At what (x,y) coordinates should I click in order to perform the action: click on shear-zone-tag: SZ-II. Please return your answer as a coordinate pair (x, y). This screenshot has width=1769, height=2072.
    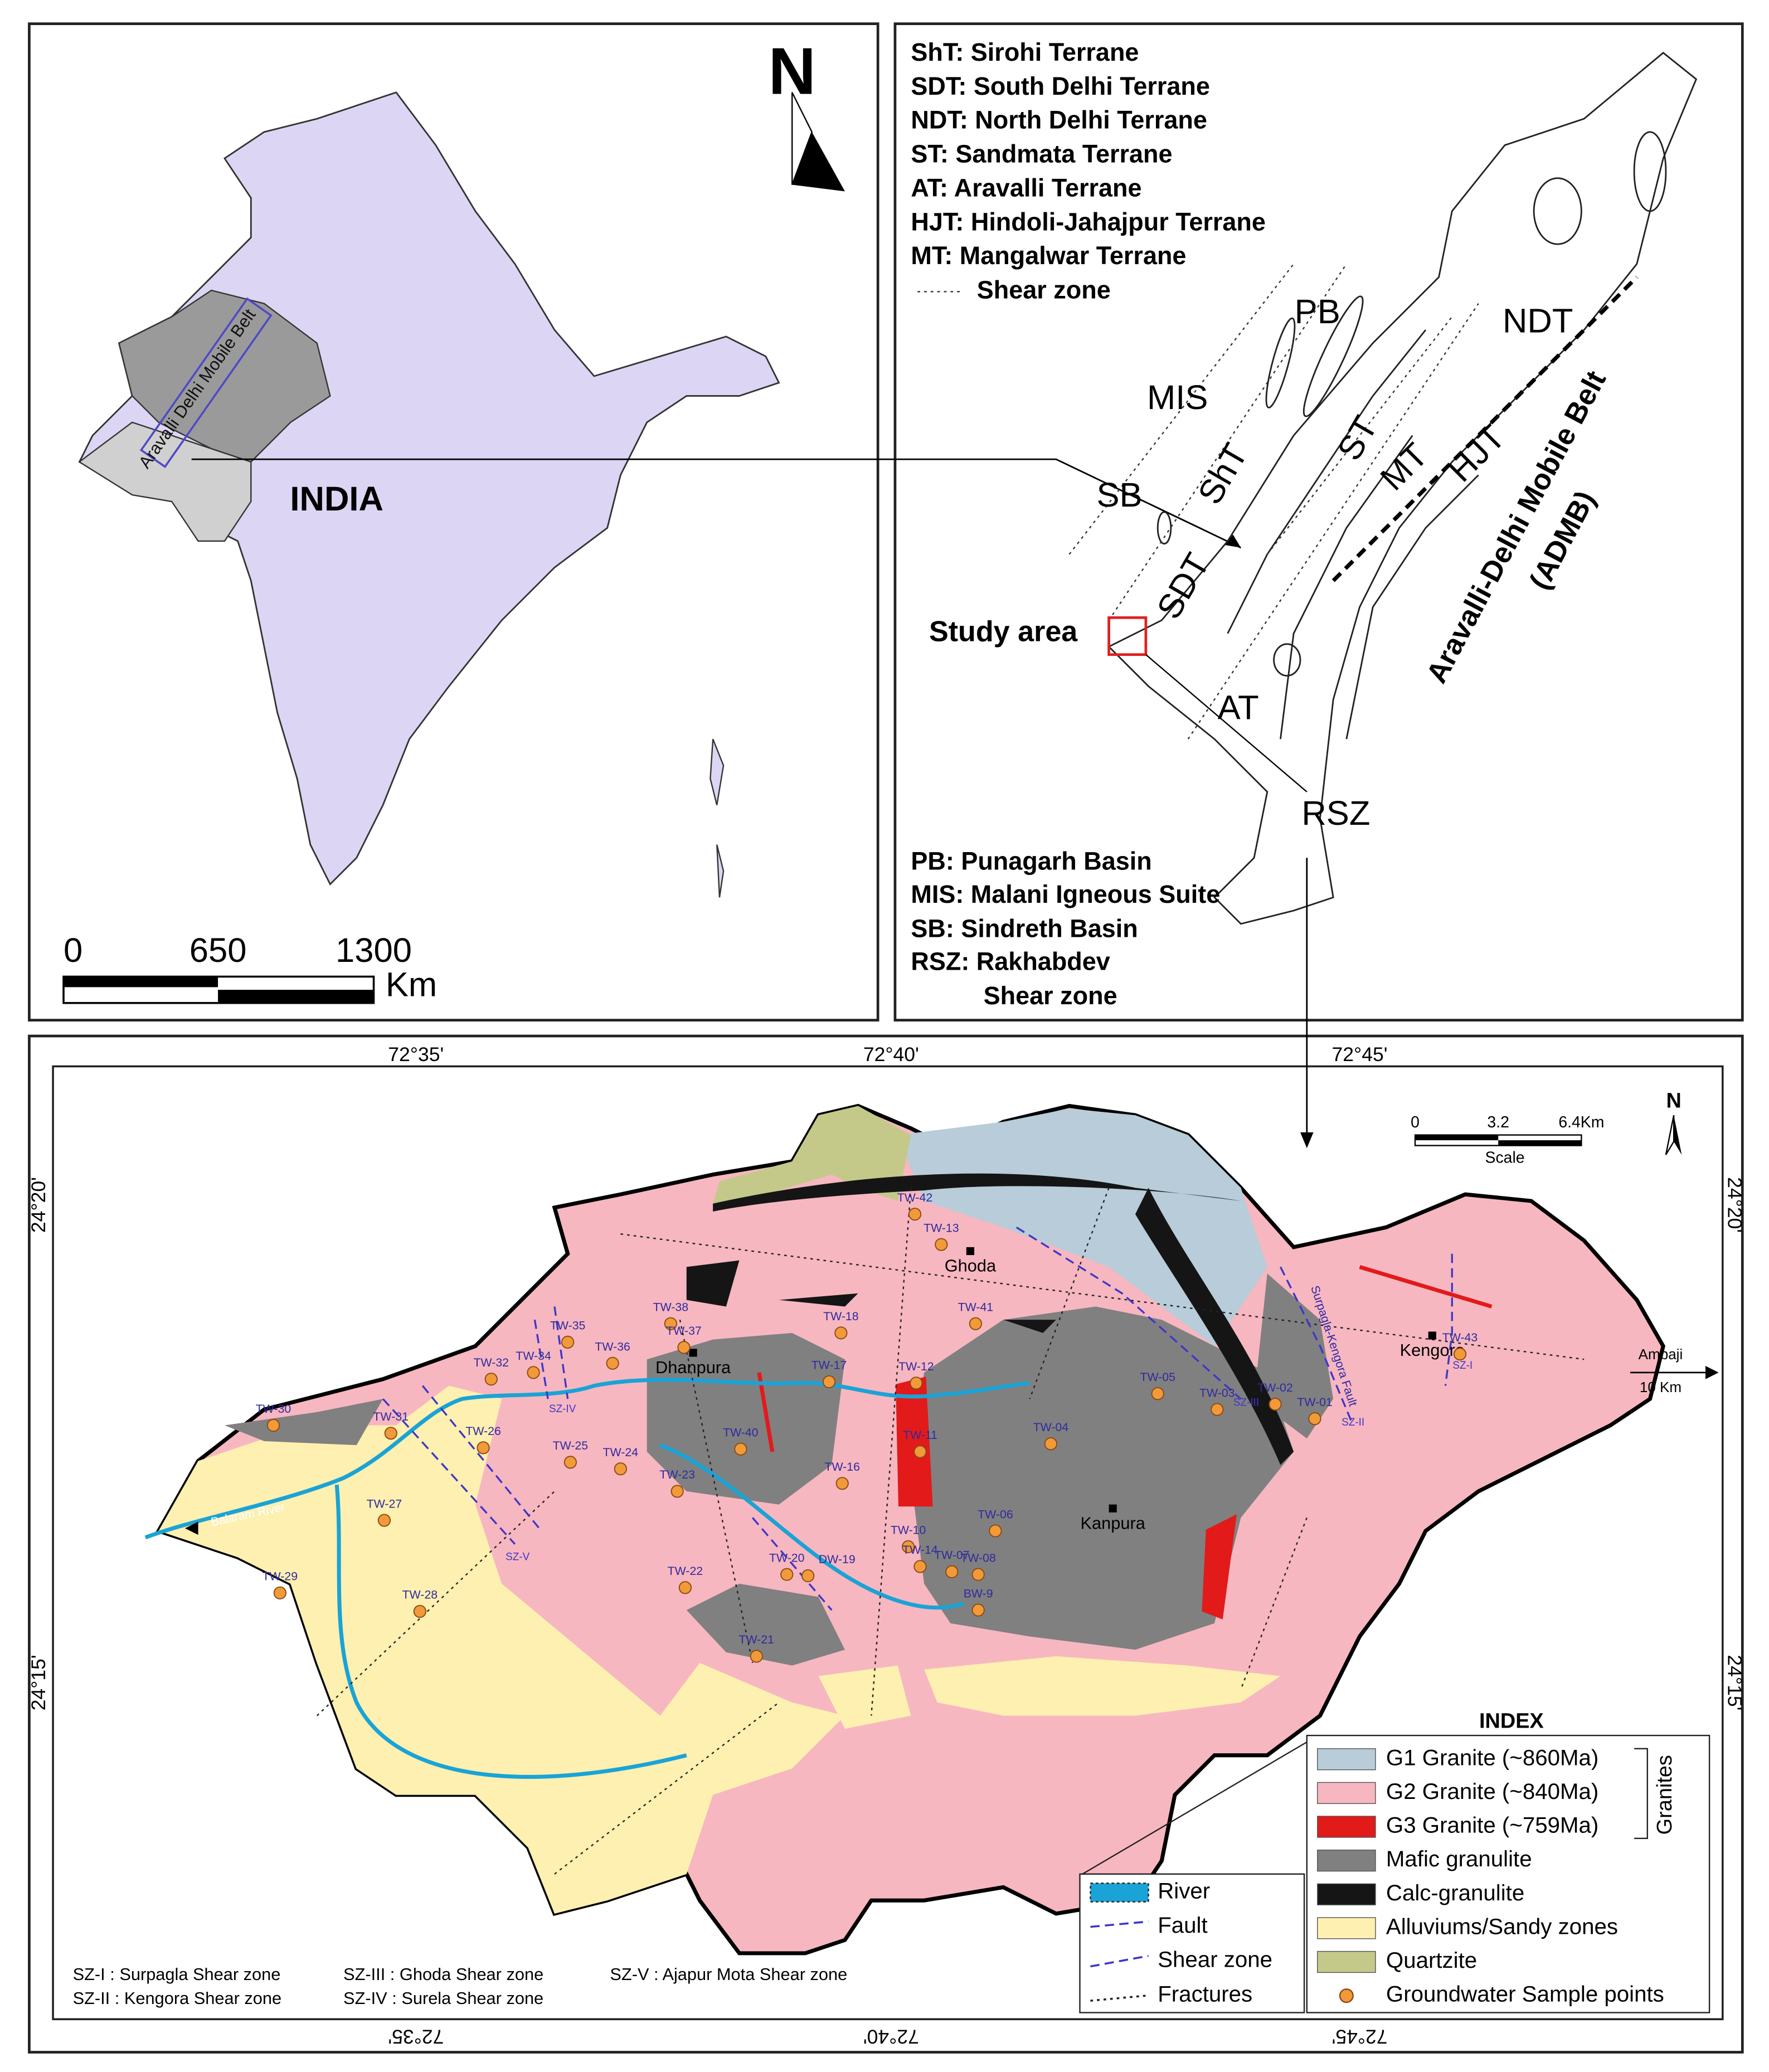
    Looking at the image, I should click on (1353, 1422).